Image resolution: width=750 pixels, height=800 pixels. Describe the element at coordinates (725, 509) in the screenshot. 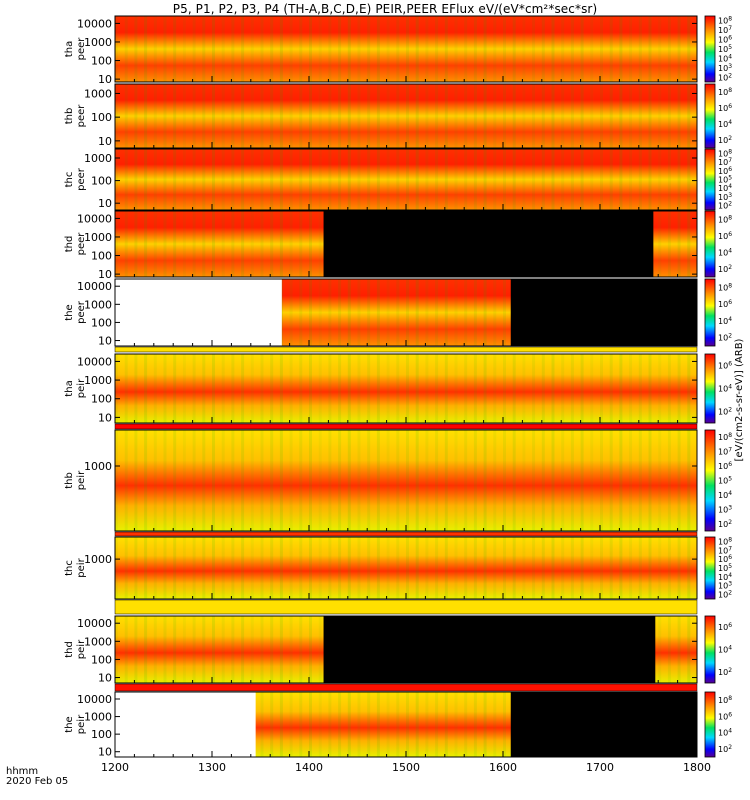

I see `colorbar-tick-label: 10³` at that location.